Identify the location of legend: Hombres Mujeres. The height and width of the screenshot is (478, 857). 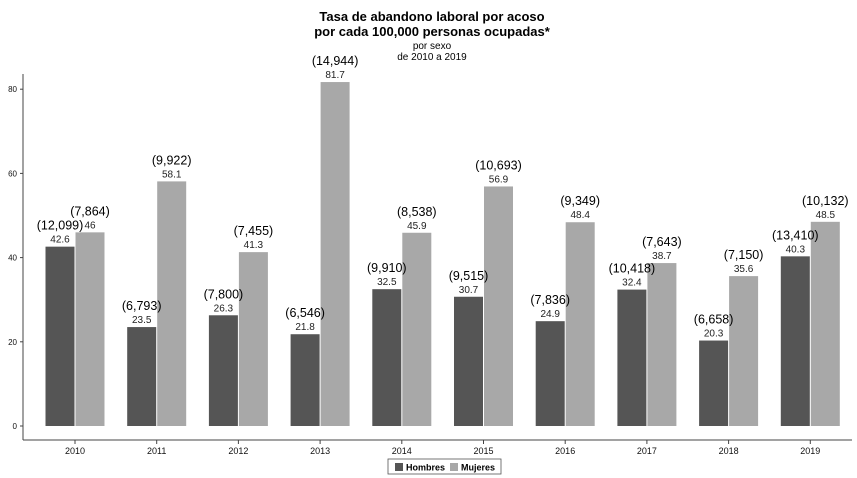
(444, 466).